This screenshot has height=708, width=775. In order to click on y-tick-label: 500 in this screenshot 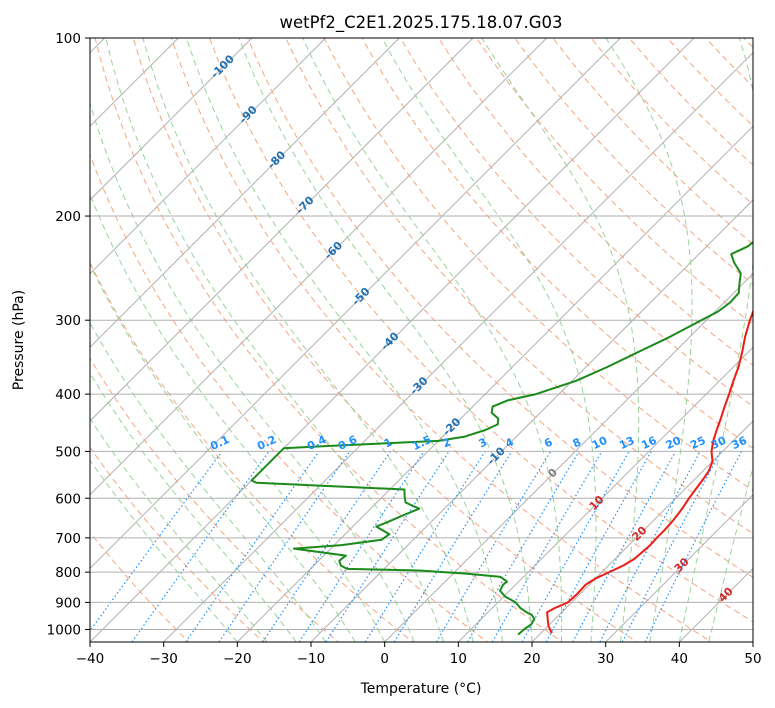, I will do `click(68, 452)`.